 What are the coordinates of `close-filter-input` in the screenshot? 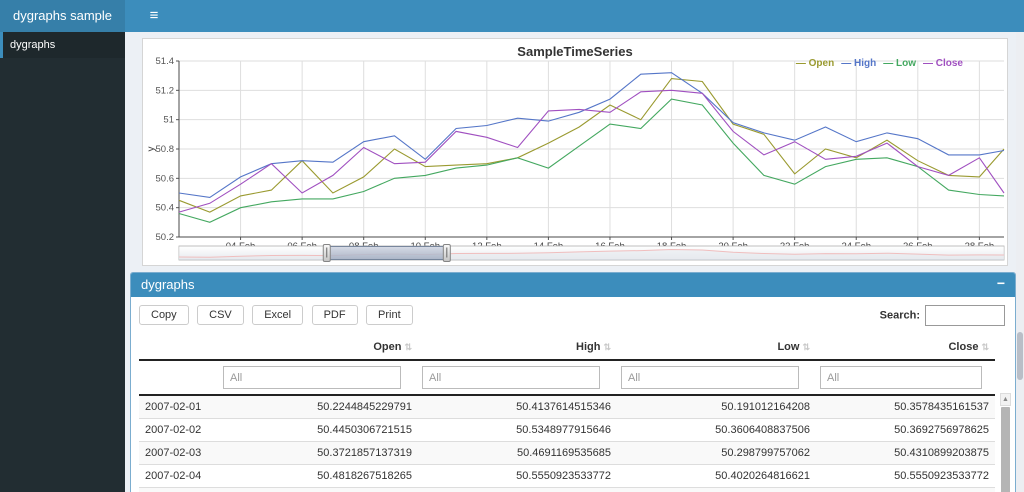 It's located at (901, 377).